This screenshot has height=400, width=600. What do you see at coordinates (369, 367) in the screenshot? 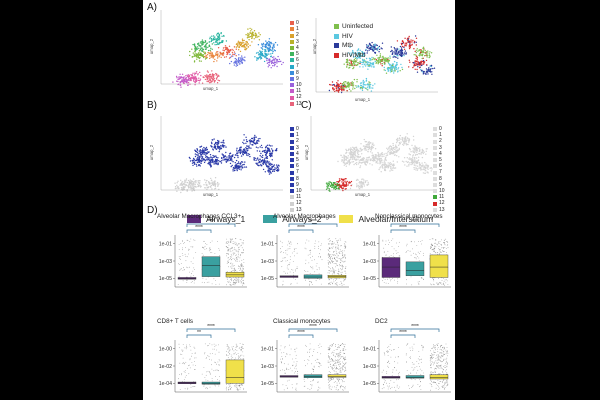
I see `y-tick-label: 1e-03` at bounding box center [369, 367].